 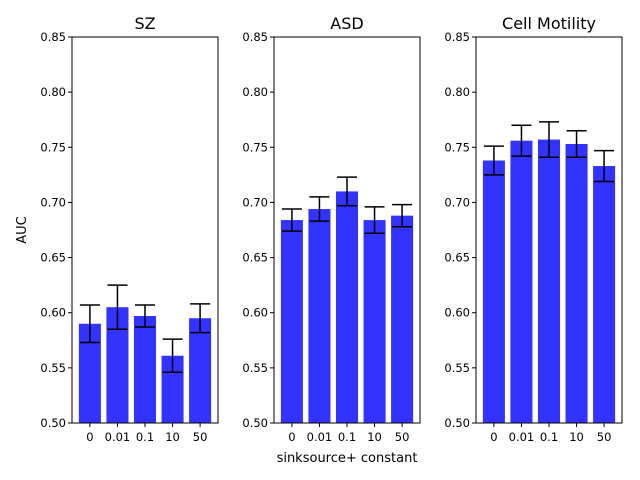 I want to click on panel-title: ASD, so click(x=346, y=23).